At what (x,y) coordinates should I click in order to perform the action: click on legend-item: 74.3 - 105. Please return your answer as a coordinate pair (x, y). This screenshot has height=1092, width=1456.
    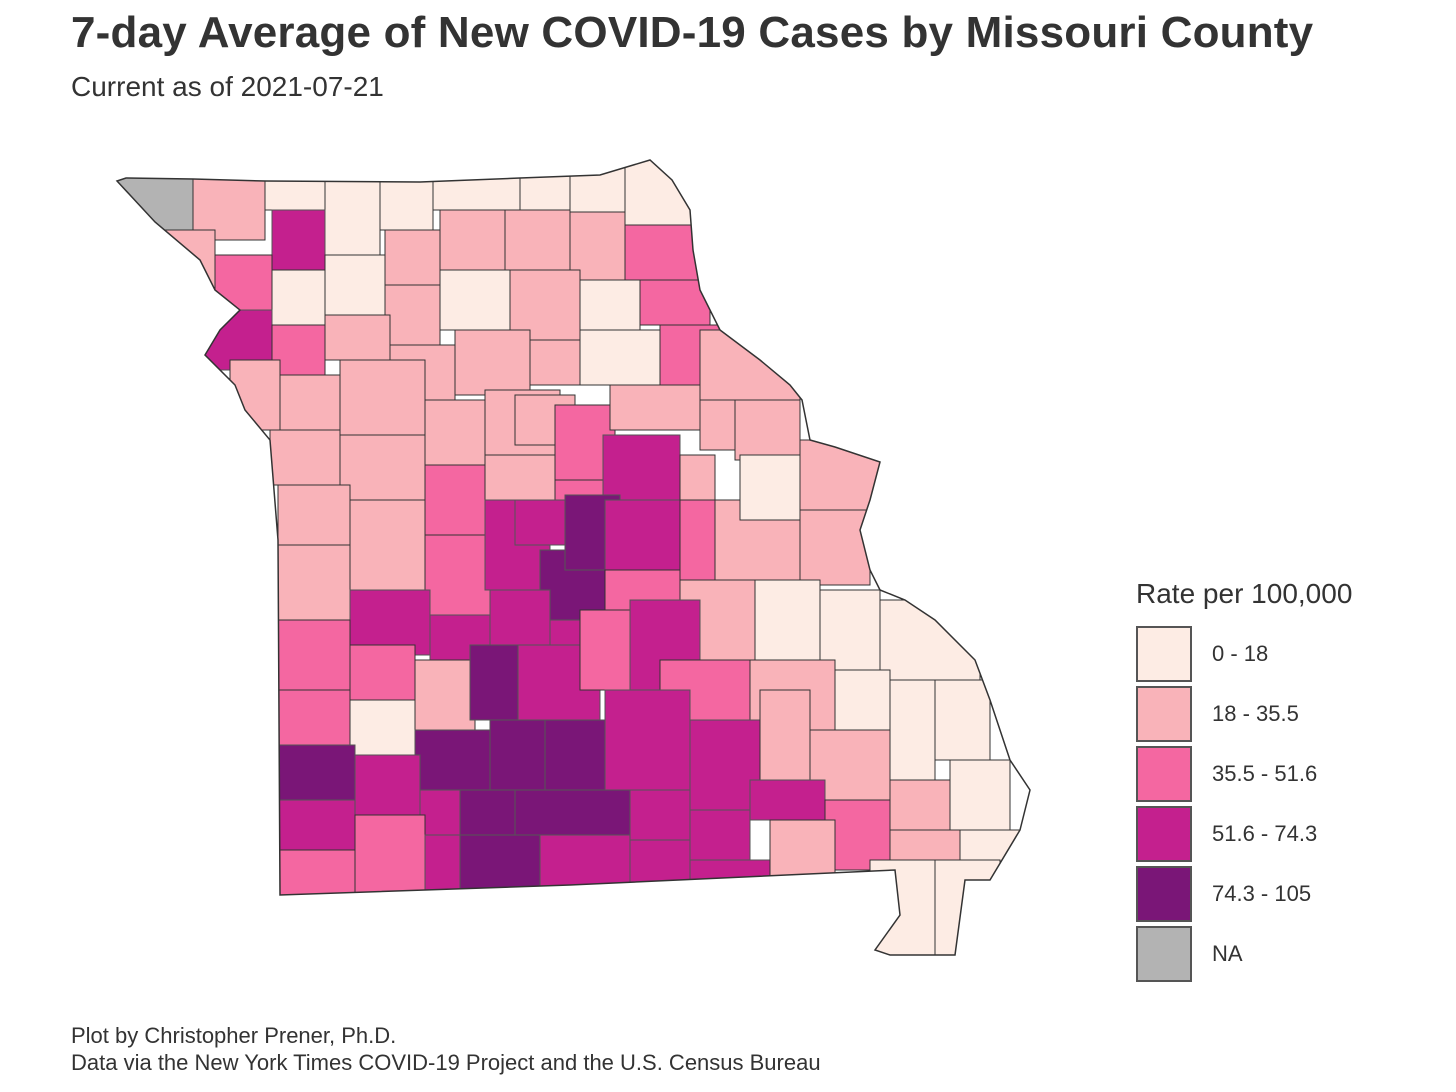
    Looking at the image, I should click on (1244, 894).